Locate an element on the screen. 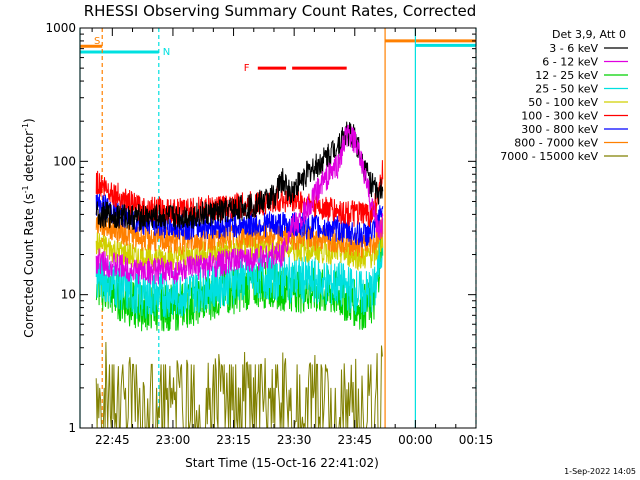  legend-header: Det 3,9, Att 0 is located at coordinates (589, 34).